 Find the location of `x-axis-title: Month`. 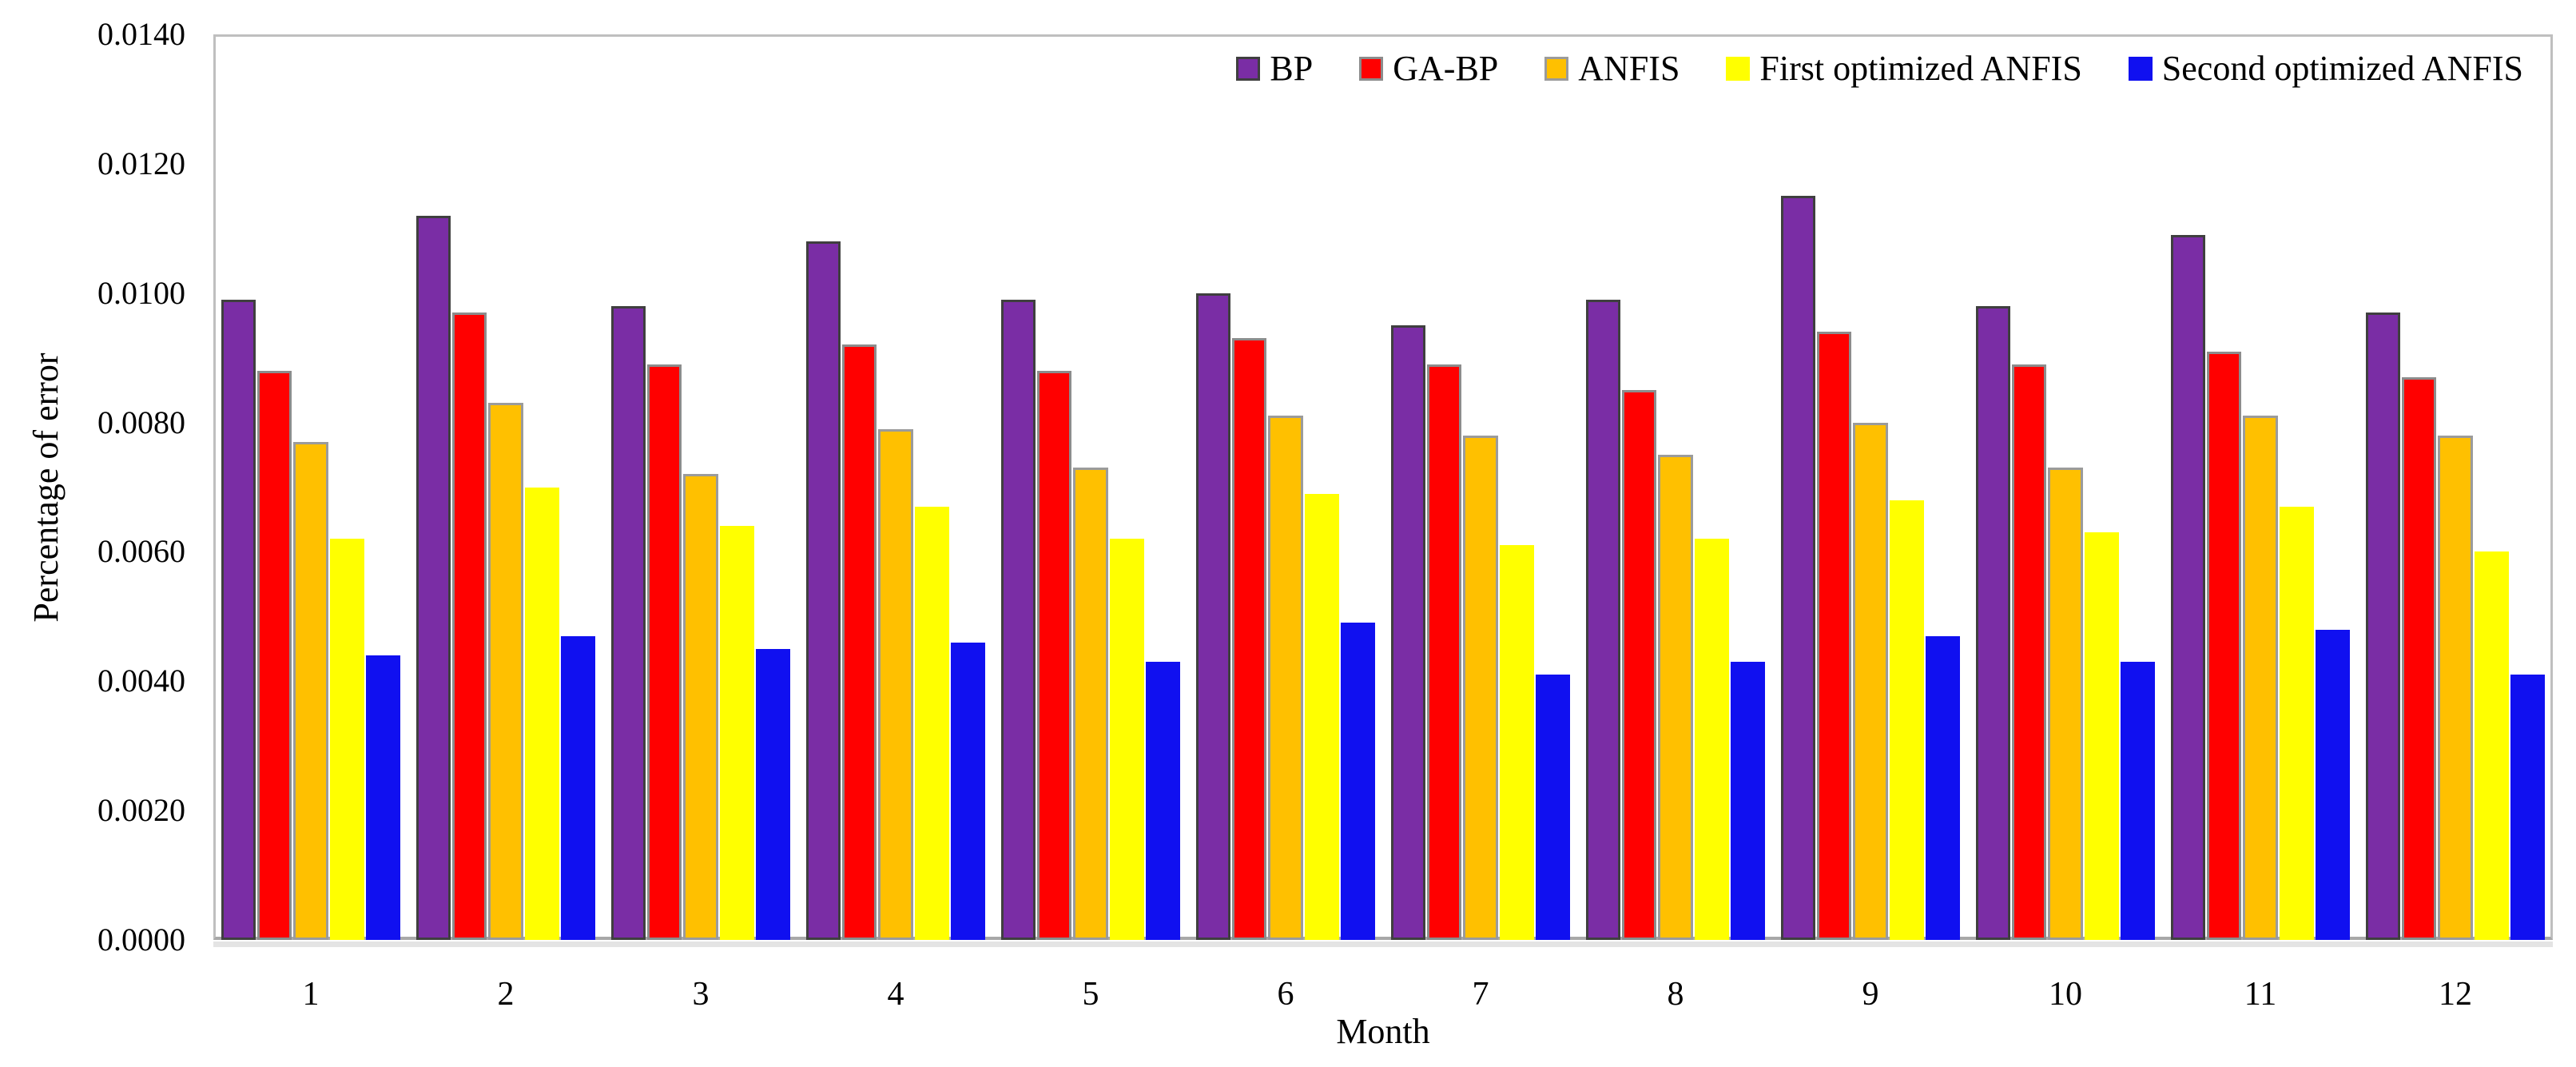

x-axis-title: Month is located at coordinates (1383, 1031).